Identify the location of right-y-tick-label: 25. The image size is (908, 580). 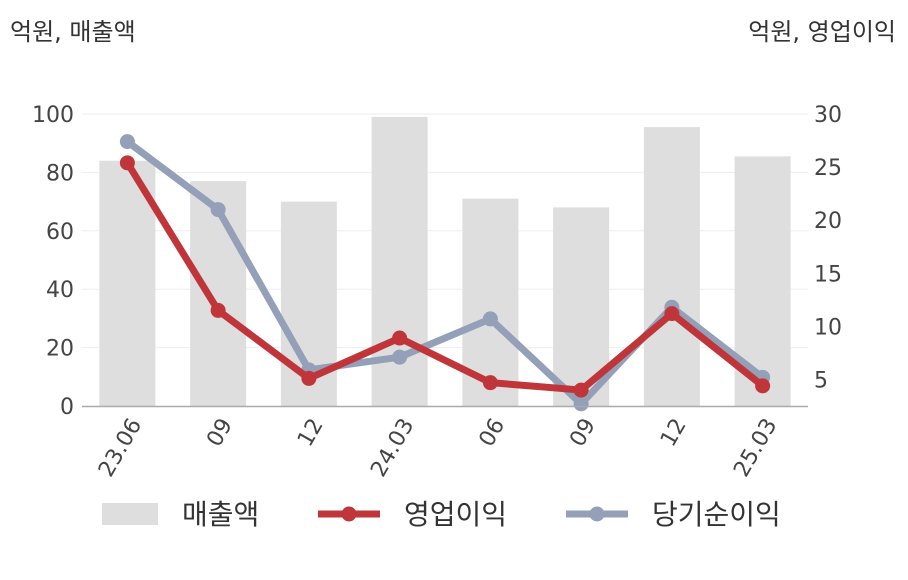
(828, 168).